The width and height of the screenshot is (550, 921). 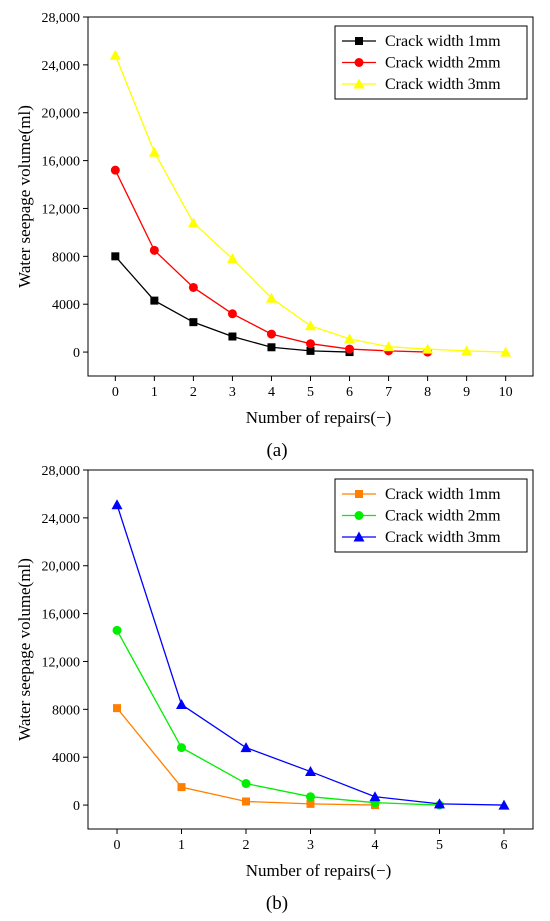 I want to click on x-tick-label: 0, so click(x=115, y=392).